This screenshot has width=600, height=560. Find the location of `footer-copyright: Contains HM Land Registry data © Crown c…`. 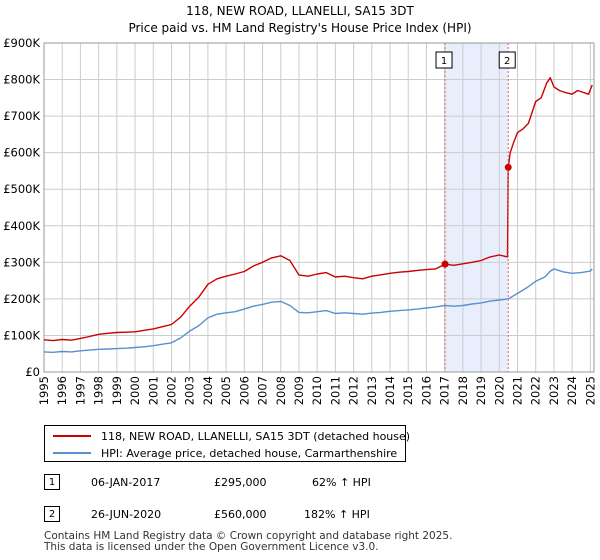

footer-copyright: Contains HM Land Registry data © Crown c… is located at coordinates (248, 536).